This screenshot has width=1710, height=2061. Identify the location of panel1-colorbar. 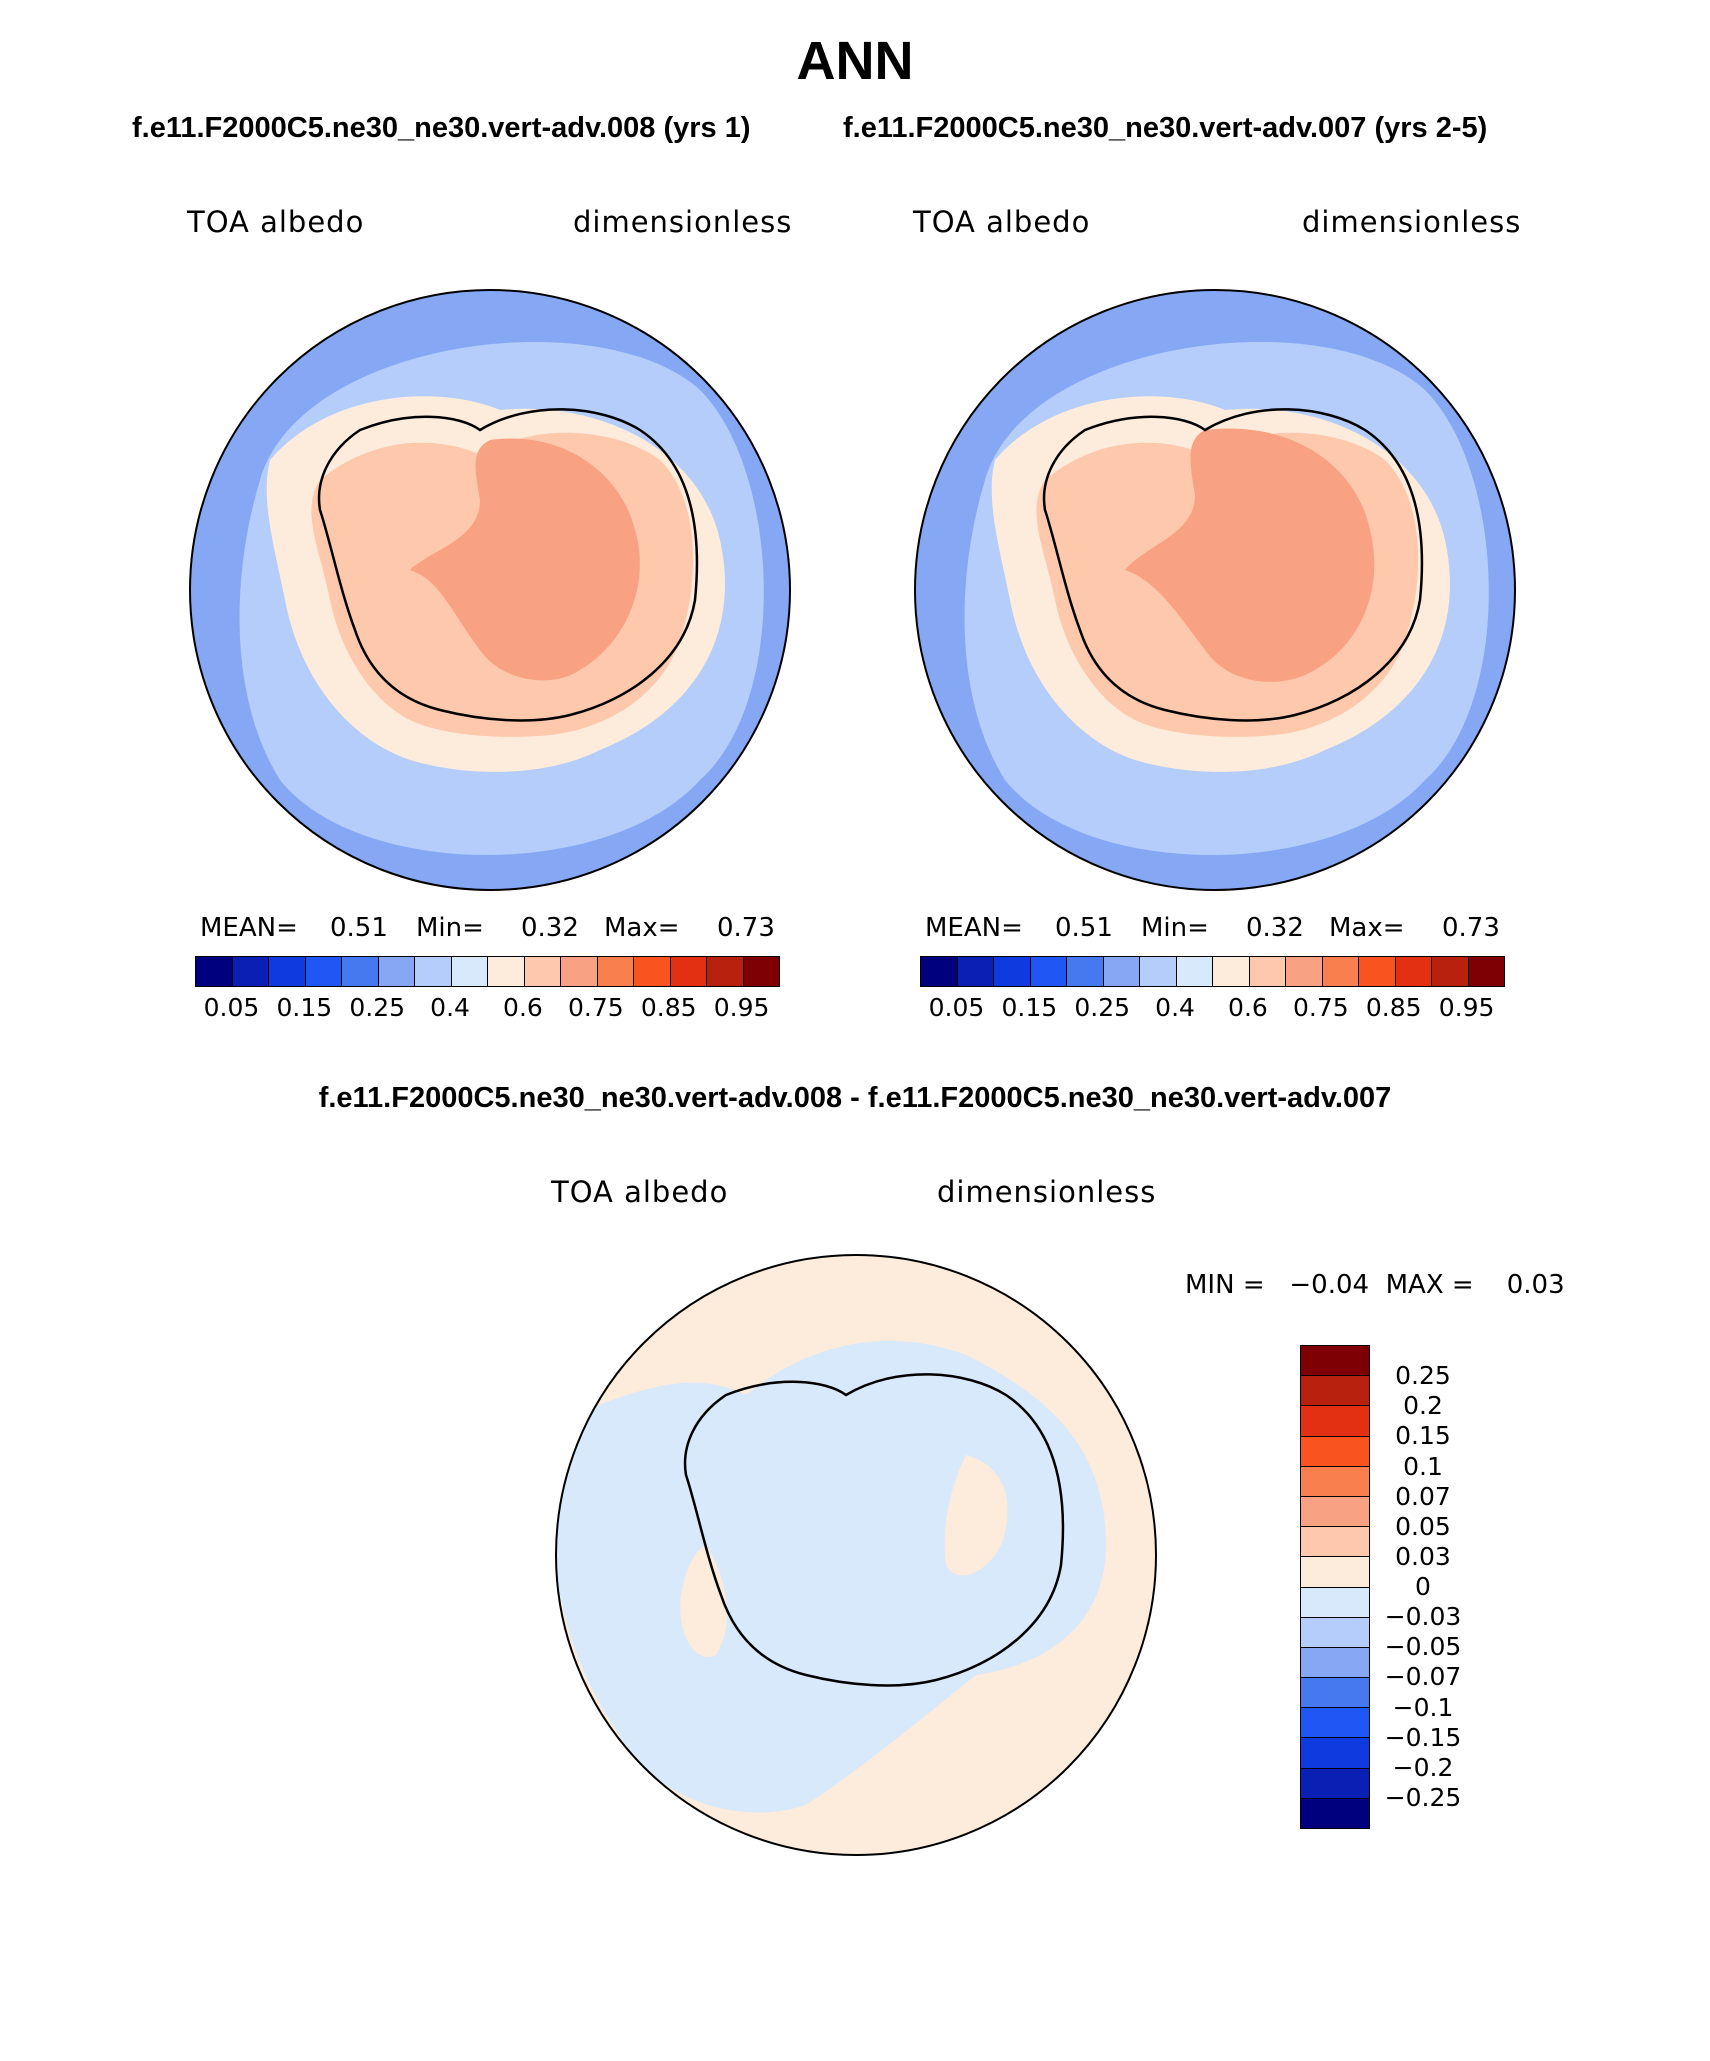
(487, 971).